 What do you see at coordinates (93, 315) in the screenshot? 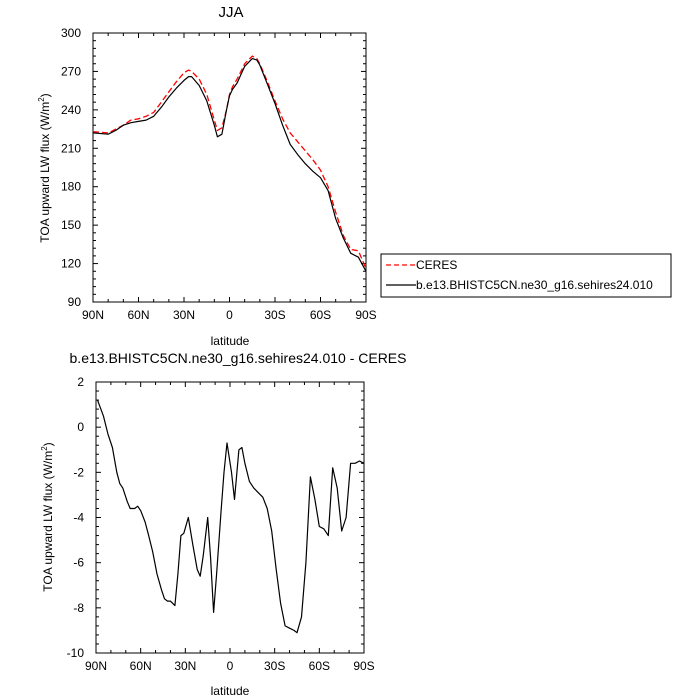
I see `top-x-tick-label: 90N` at bounding box center [93, 315].